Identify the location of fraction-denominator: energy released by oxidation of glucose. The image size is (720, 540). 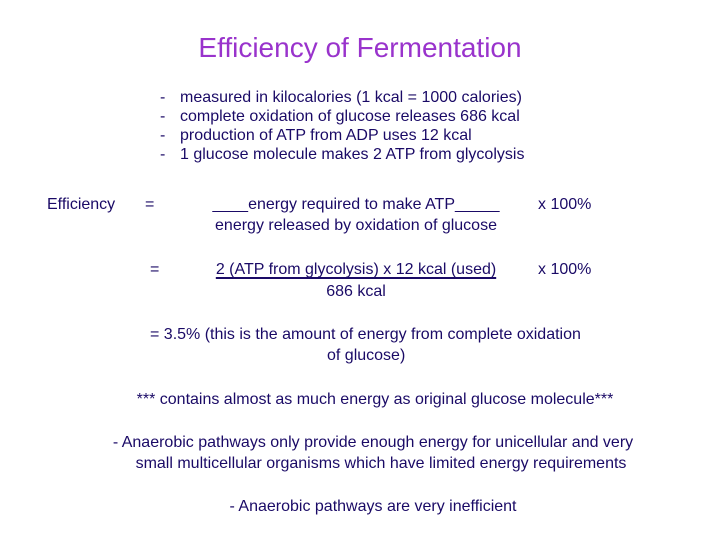
(356, 225).